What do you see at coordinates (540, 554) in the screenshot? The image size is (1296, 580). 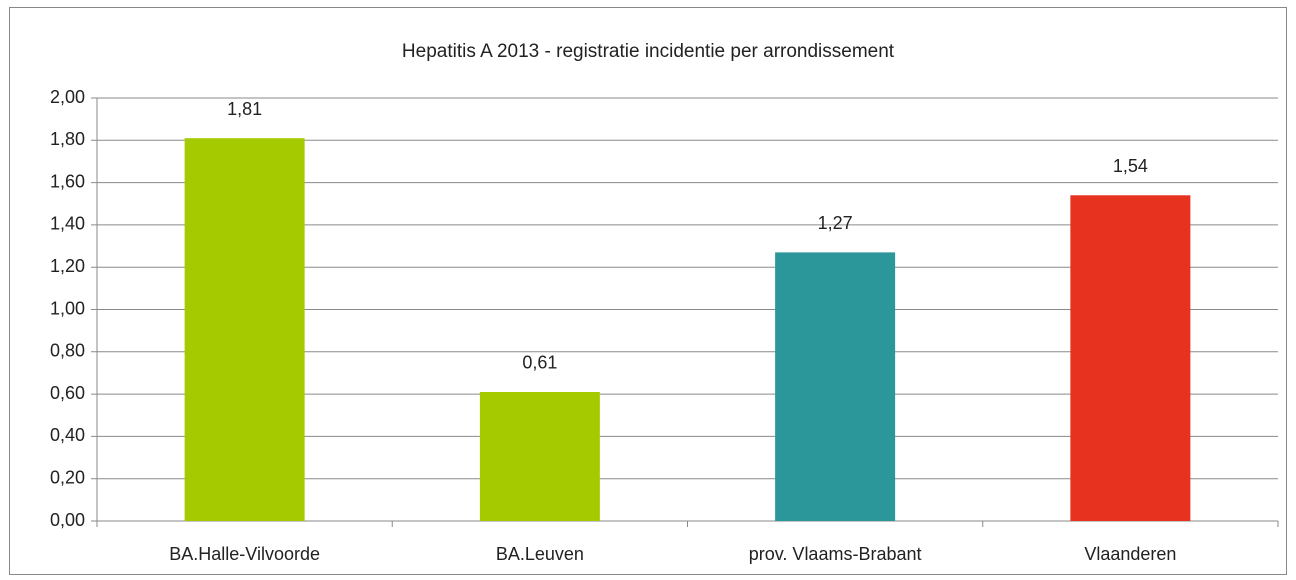 I see `x-tick-label: BA.Leuven` at bounding box center [540, 554].